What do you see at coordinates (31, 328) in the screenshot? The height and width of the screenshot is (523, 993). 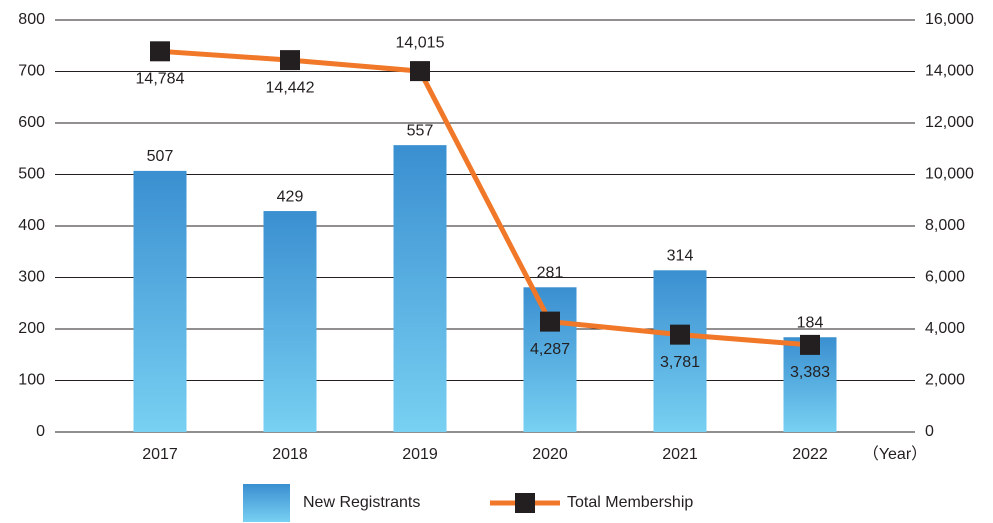 I see `y-tick-label: 200` at bounding box center [31, 328].